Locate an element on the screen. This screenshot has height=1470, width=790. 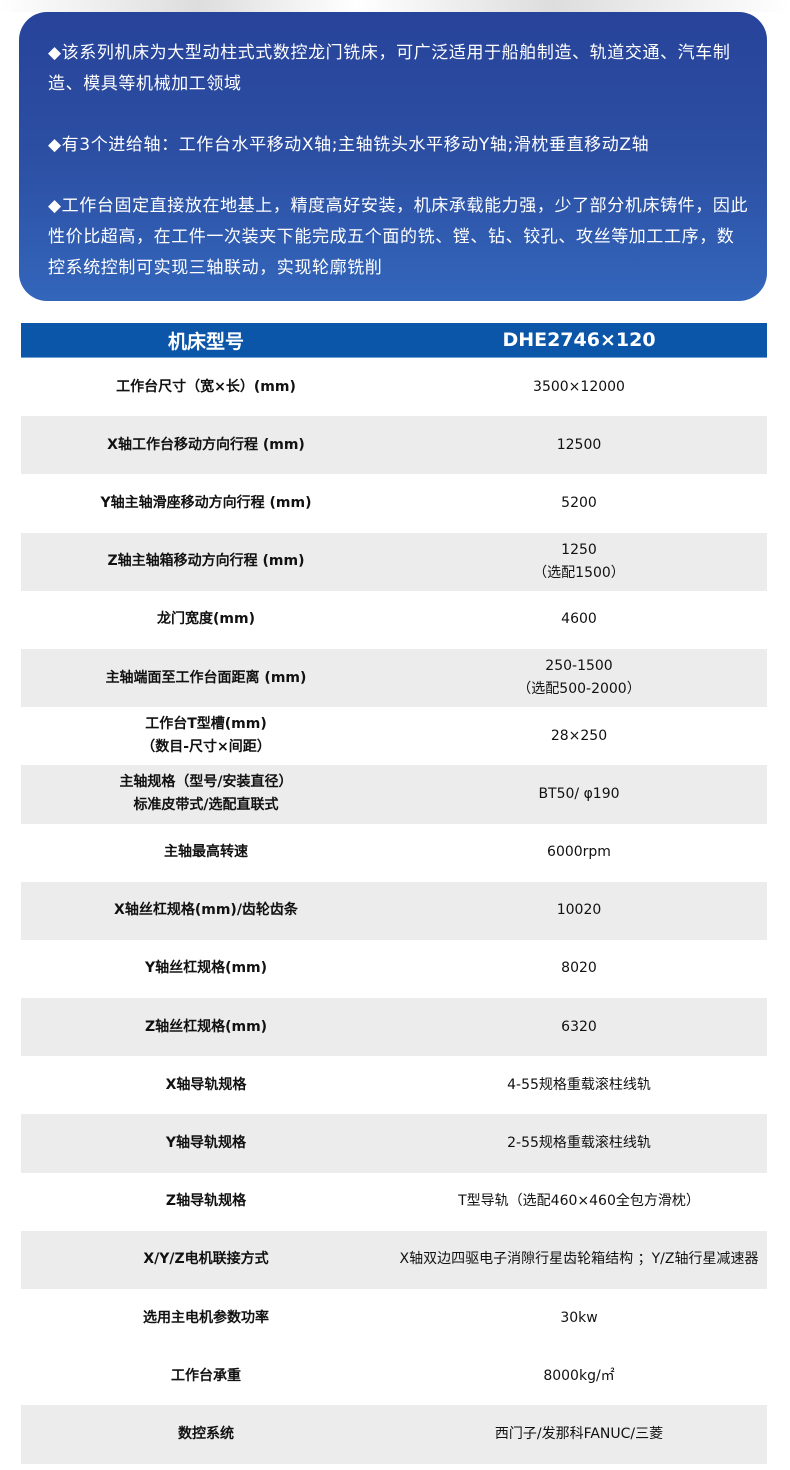
spec-value: 28×250 is located at coordinates (579, 735).